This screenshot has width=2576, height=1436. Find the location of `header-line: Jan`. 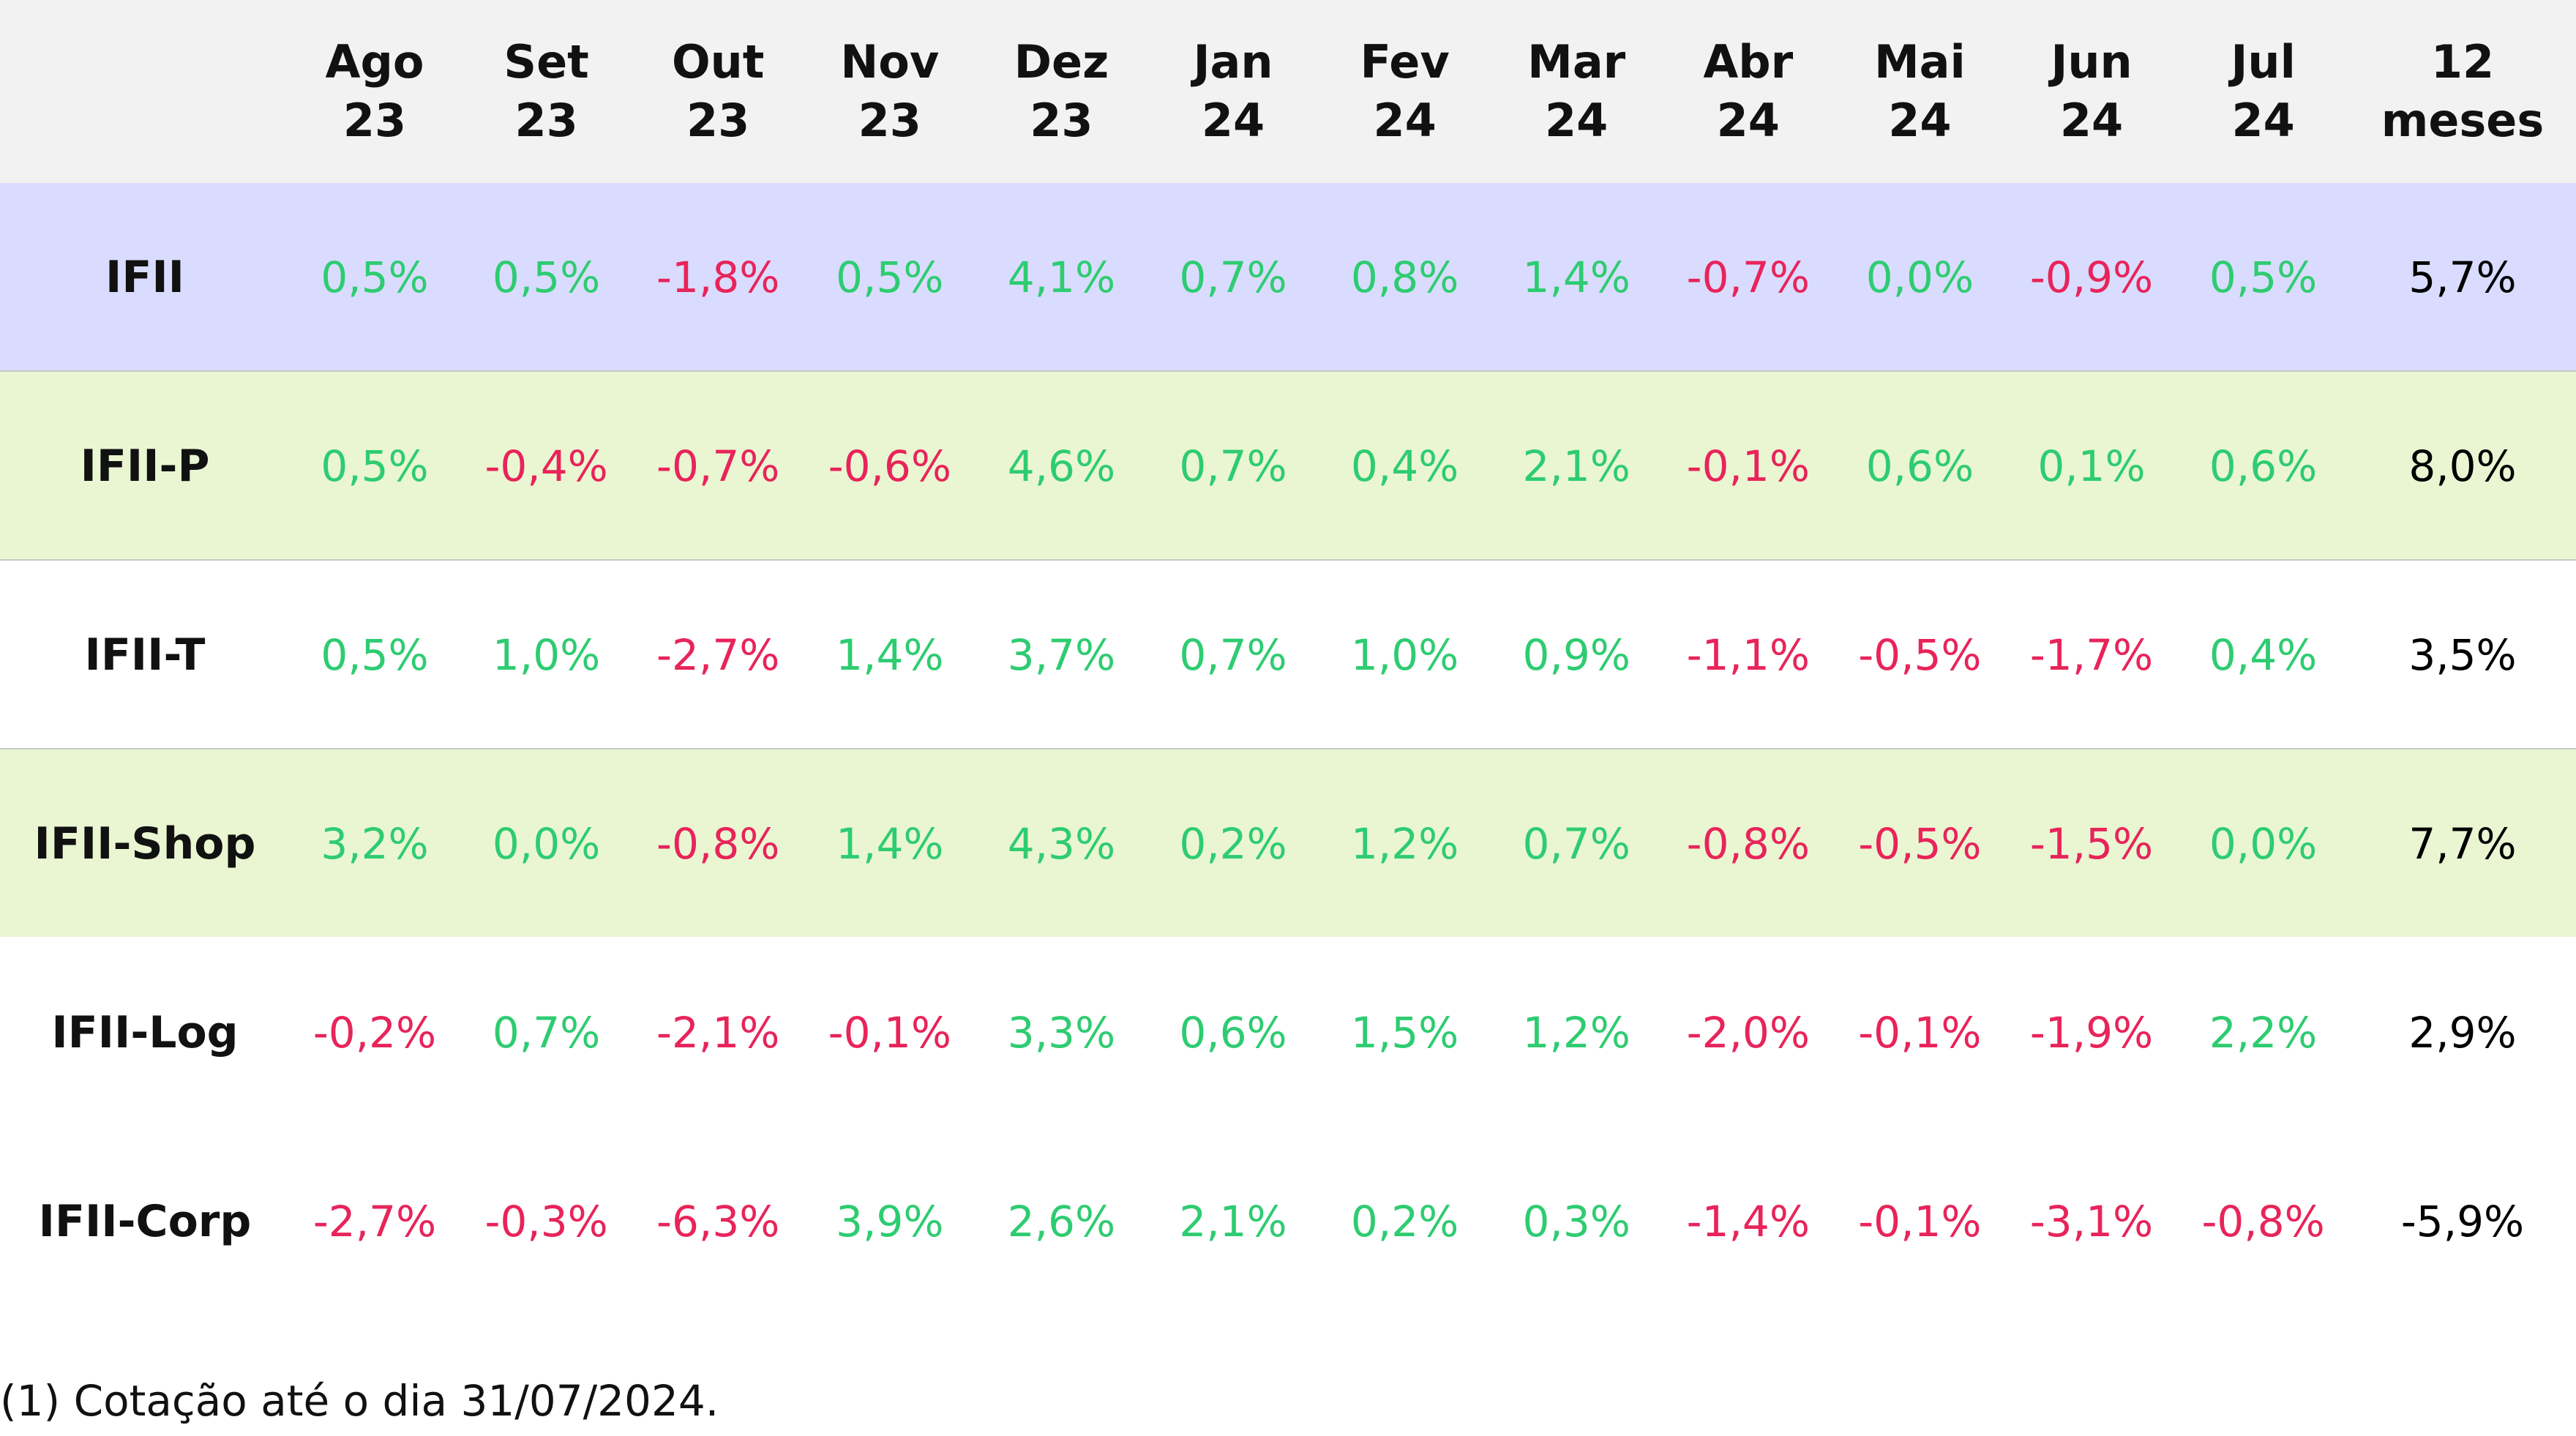

header-line: Jan is located at coordinates (1233, 62).